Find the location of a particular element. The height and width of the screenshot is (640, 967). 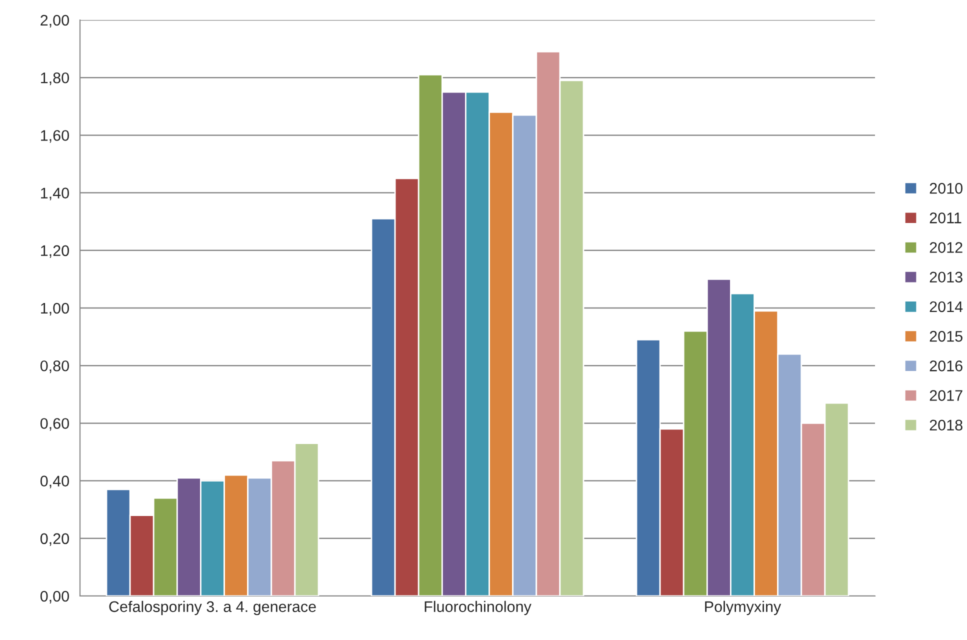

legend-label: 2010 is located at coordinates (946, 188).